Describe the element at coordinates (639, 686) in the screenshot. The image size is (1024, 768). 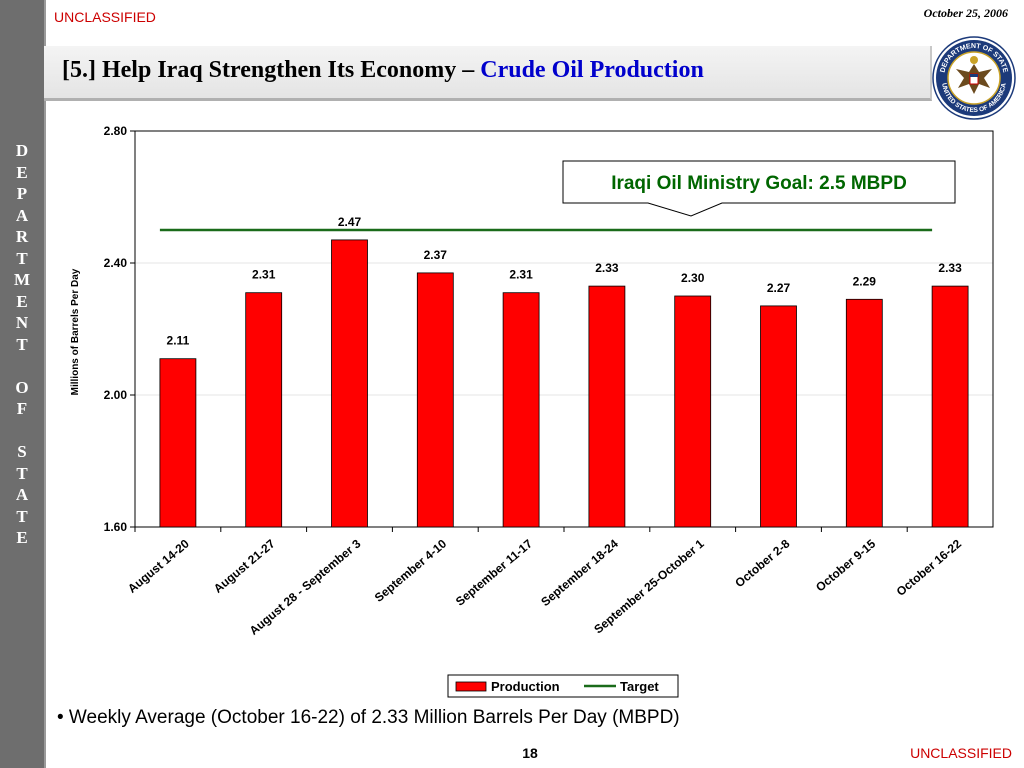
I see `legend-target-label: Target` at that location.